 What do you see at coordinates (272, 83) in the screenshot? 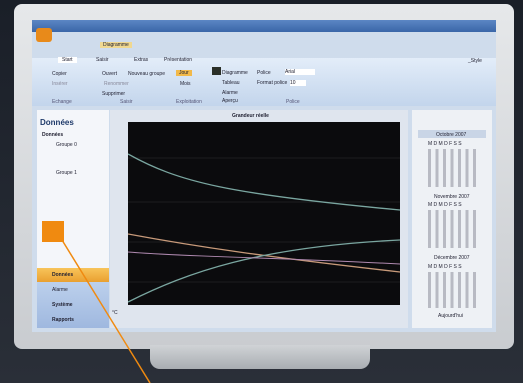
I see `ribbon-button: Format police` at bounding box center [272, 83].